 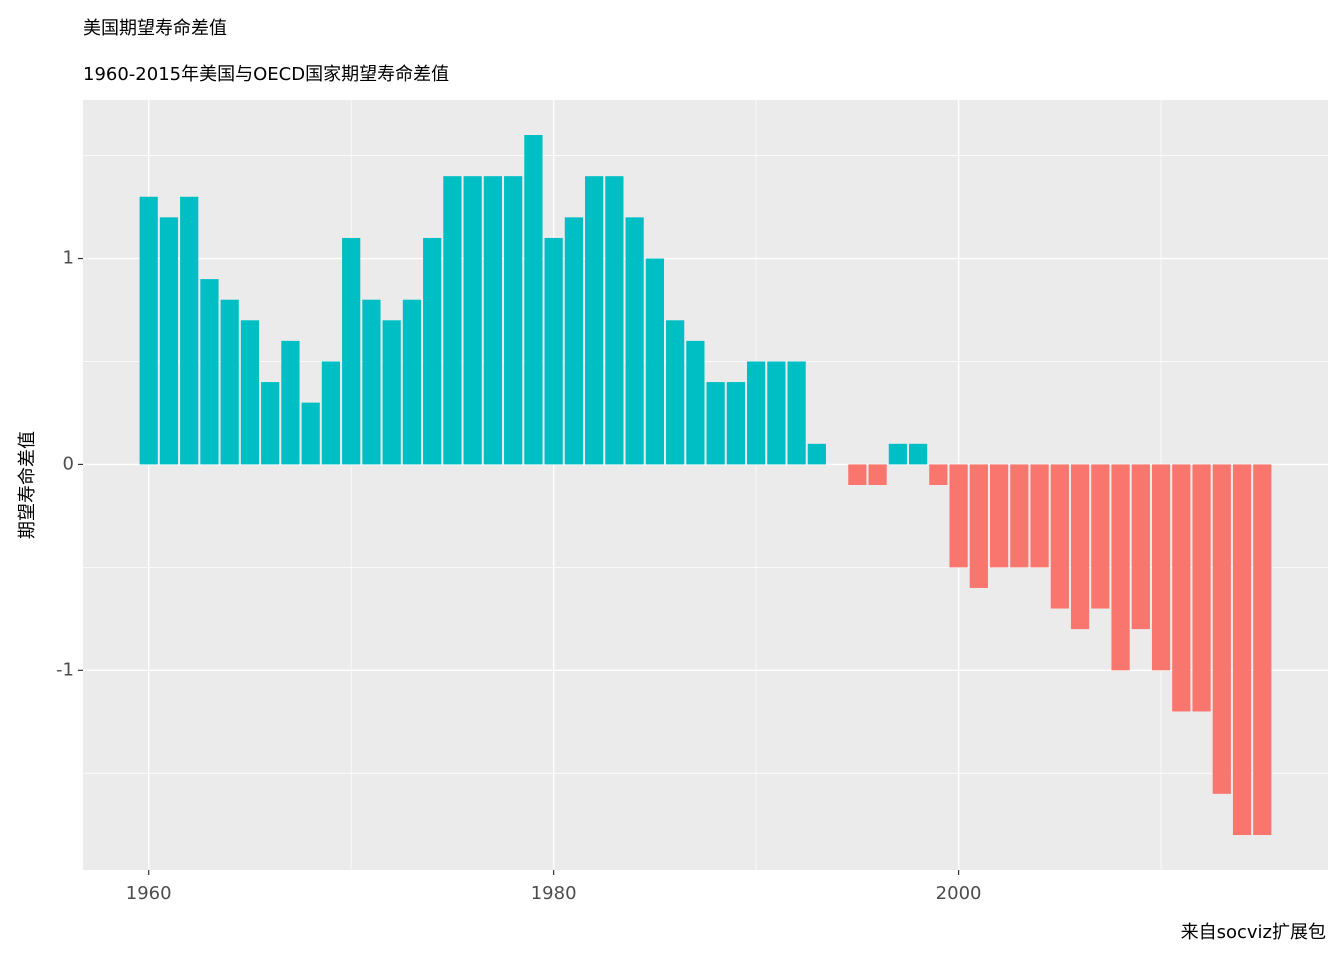 I want to click on caption: 来自socviz扩展包, so click(x=1253, y=932).